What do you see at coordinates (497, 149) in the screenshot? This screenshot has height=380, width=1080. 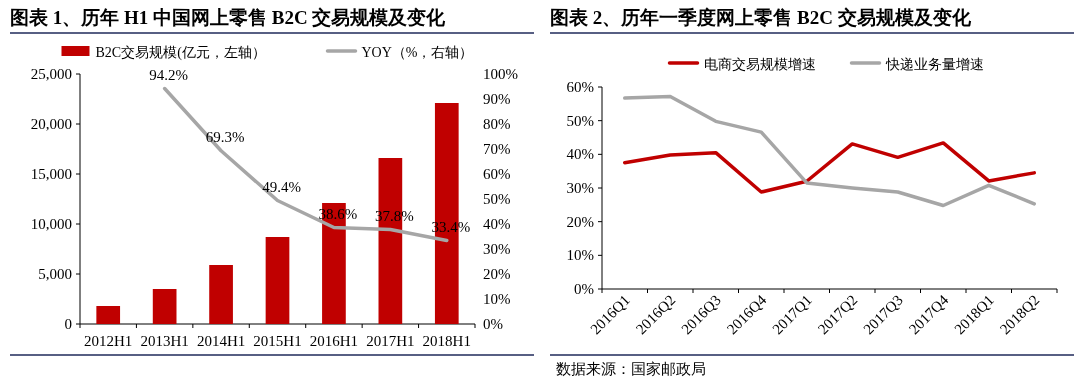 I see `y2-tick-label: 70%` at bounding box center [497, 149].